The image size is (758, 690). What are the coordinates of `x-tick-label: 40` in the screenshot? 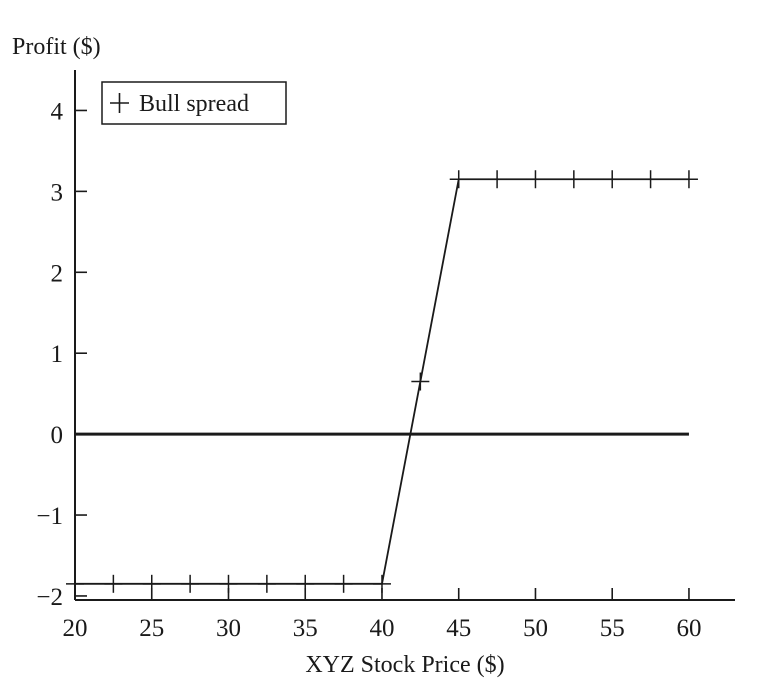 It's located at (381, 628).